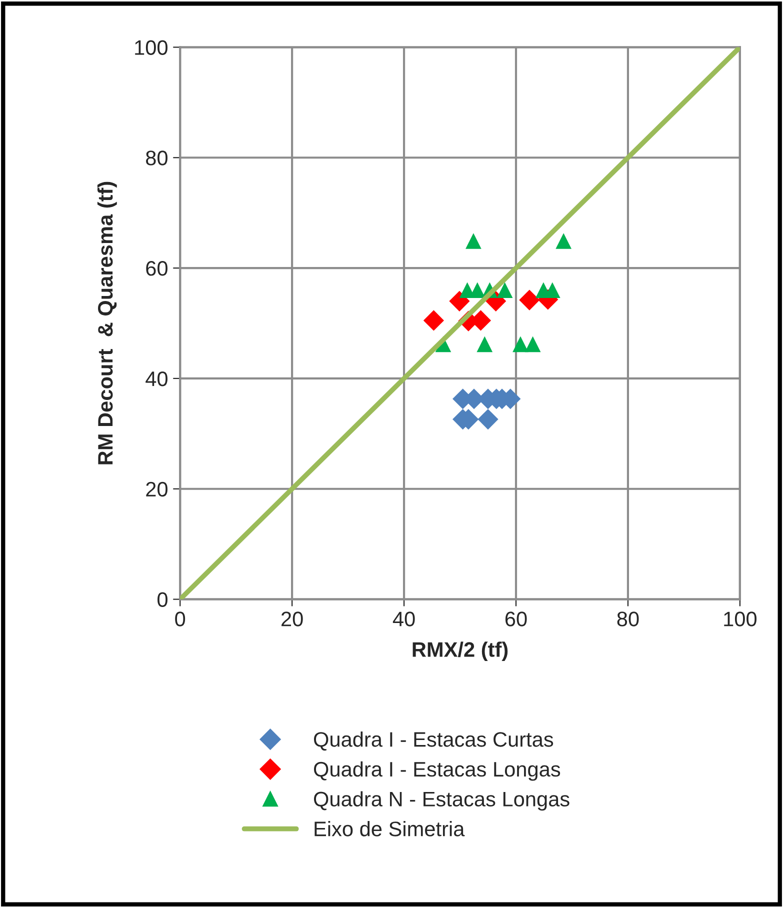  What do you see at coordinates (442, 801) in the screenshot?
I see `legend-label: Quadra N - Estacas Longas` at bounding box center [442, 801].